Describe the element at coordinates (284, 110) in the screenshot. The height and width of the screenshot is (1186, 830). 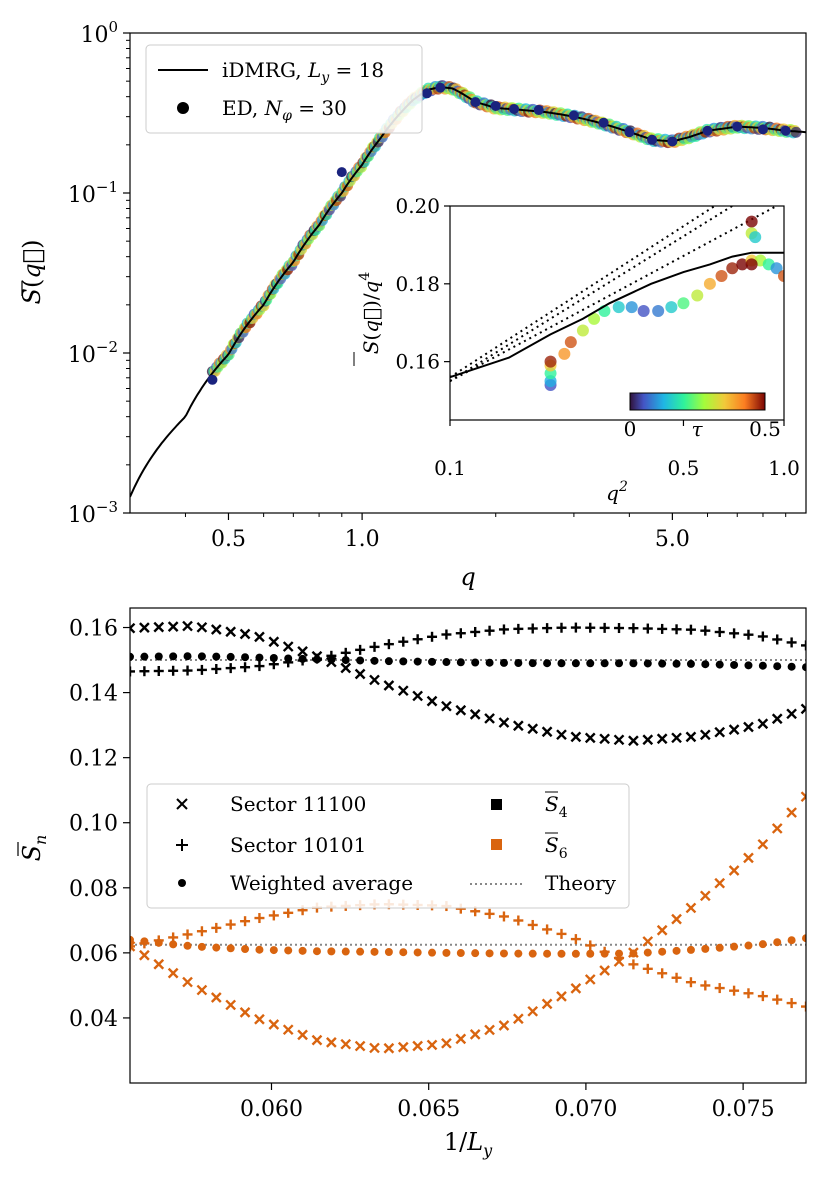
I see `legend-ed-label: ED, Nφ = 30` at that location.